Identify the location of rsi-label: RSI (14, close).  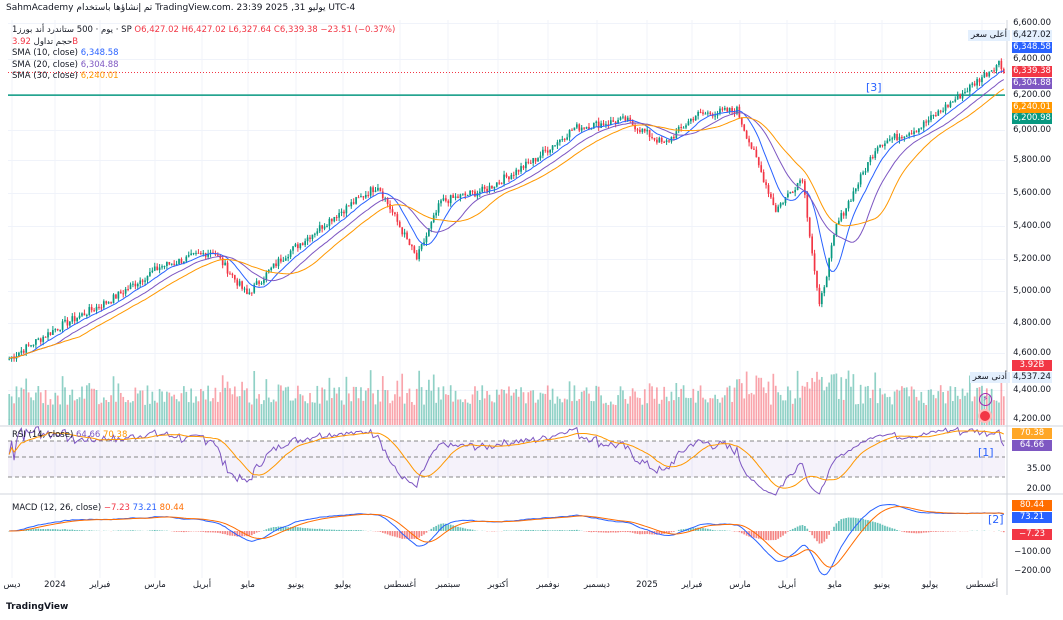
(43, 435).